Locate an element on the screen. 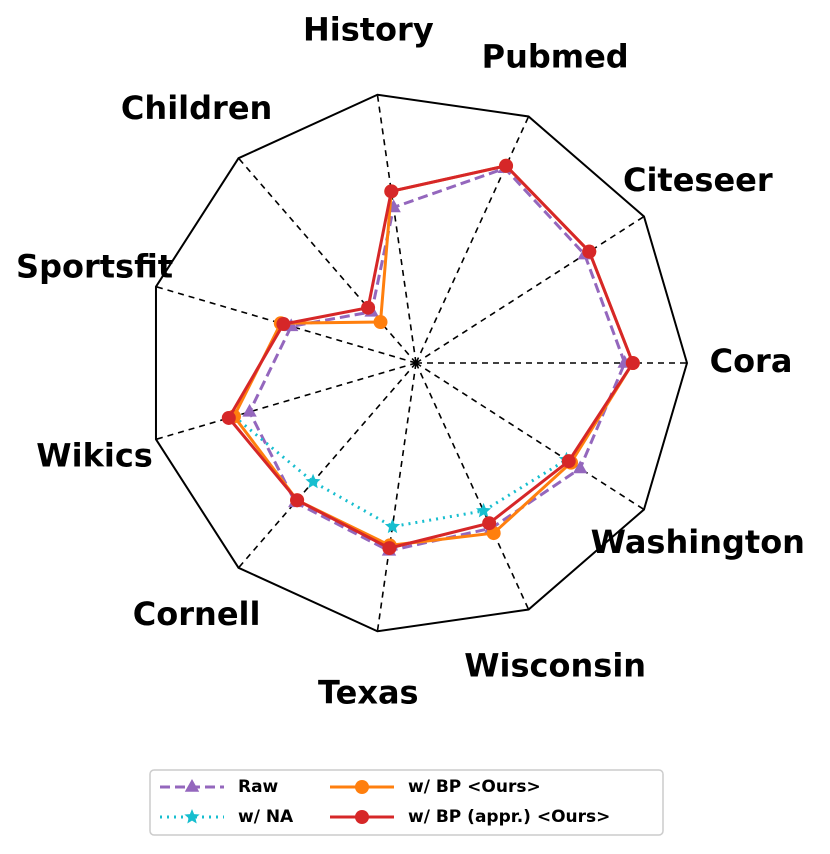 This screenshot has width=830, height=854. category-label: Wikics is located at coordinates (94, 455).